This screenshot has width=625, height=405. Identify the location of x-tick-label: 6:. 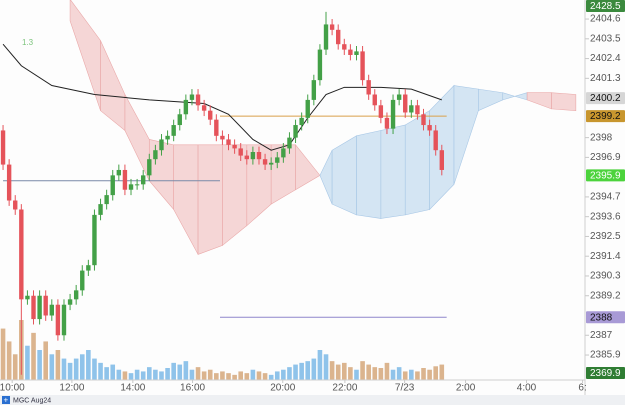
(582, 388).